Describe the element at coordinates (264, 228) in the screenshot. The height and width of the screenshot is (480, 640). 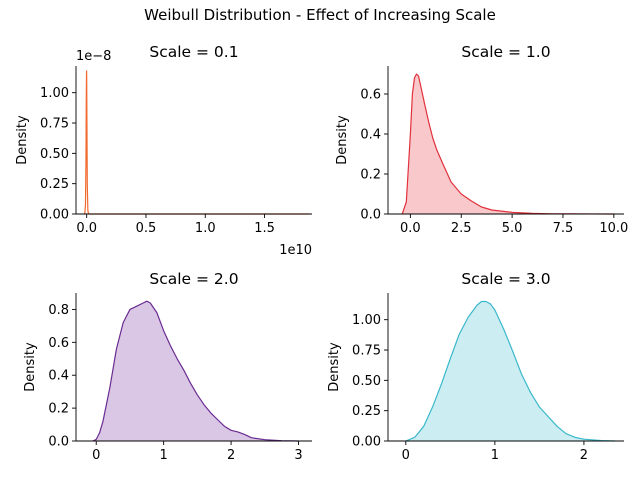
I see `x-tick-label: 1.5` at that location.